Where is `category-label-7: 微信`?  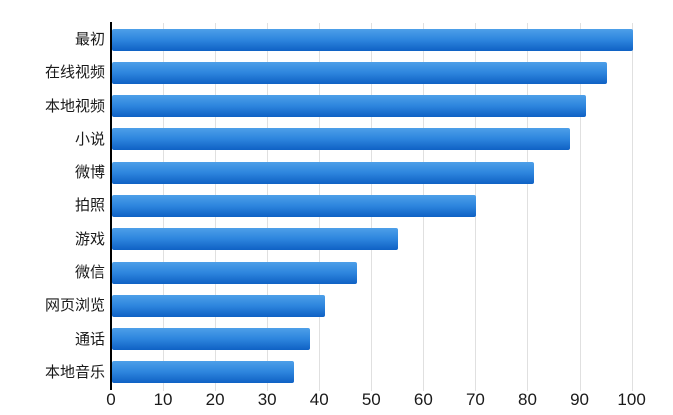 category-label-7: 微信 is located at coordinates (89, 273).